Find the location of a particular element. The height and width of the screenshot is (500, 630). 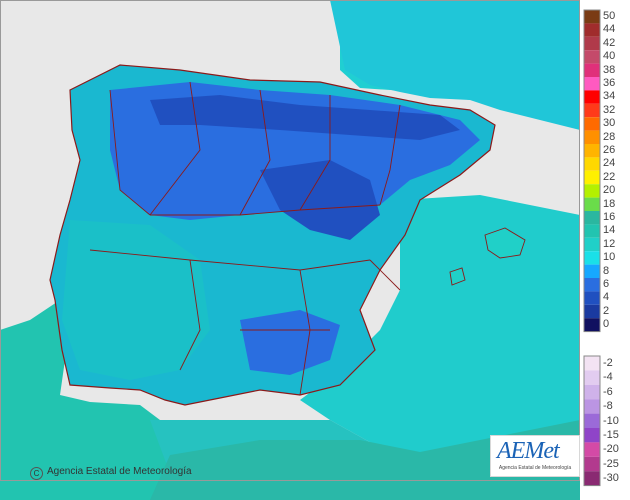

legend-label: -15 is located at coordinates (611, 435).